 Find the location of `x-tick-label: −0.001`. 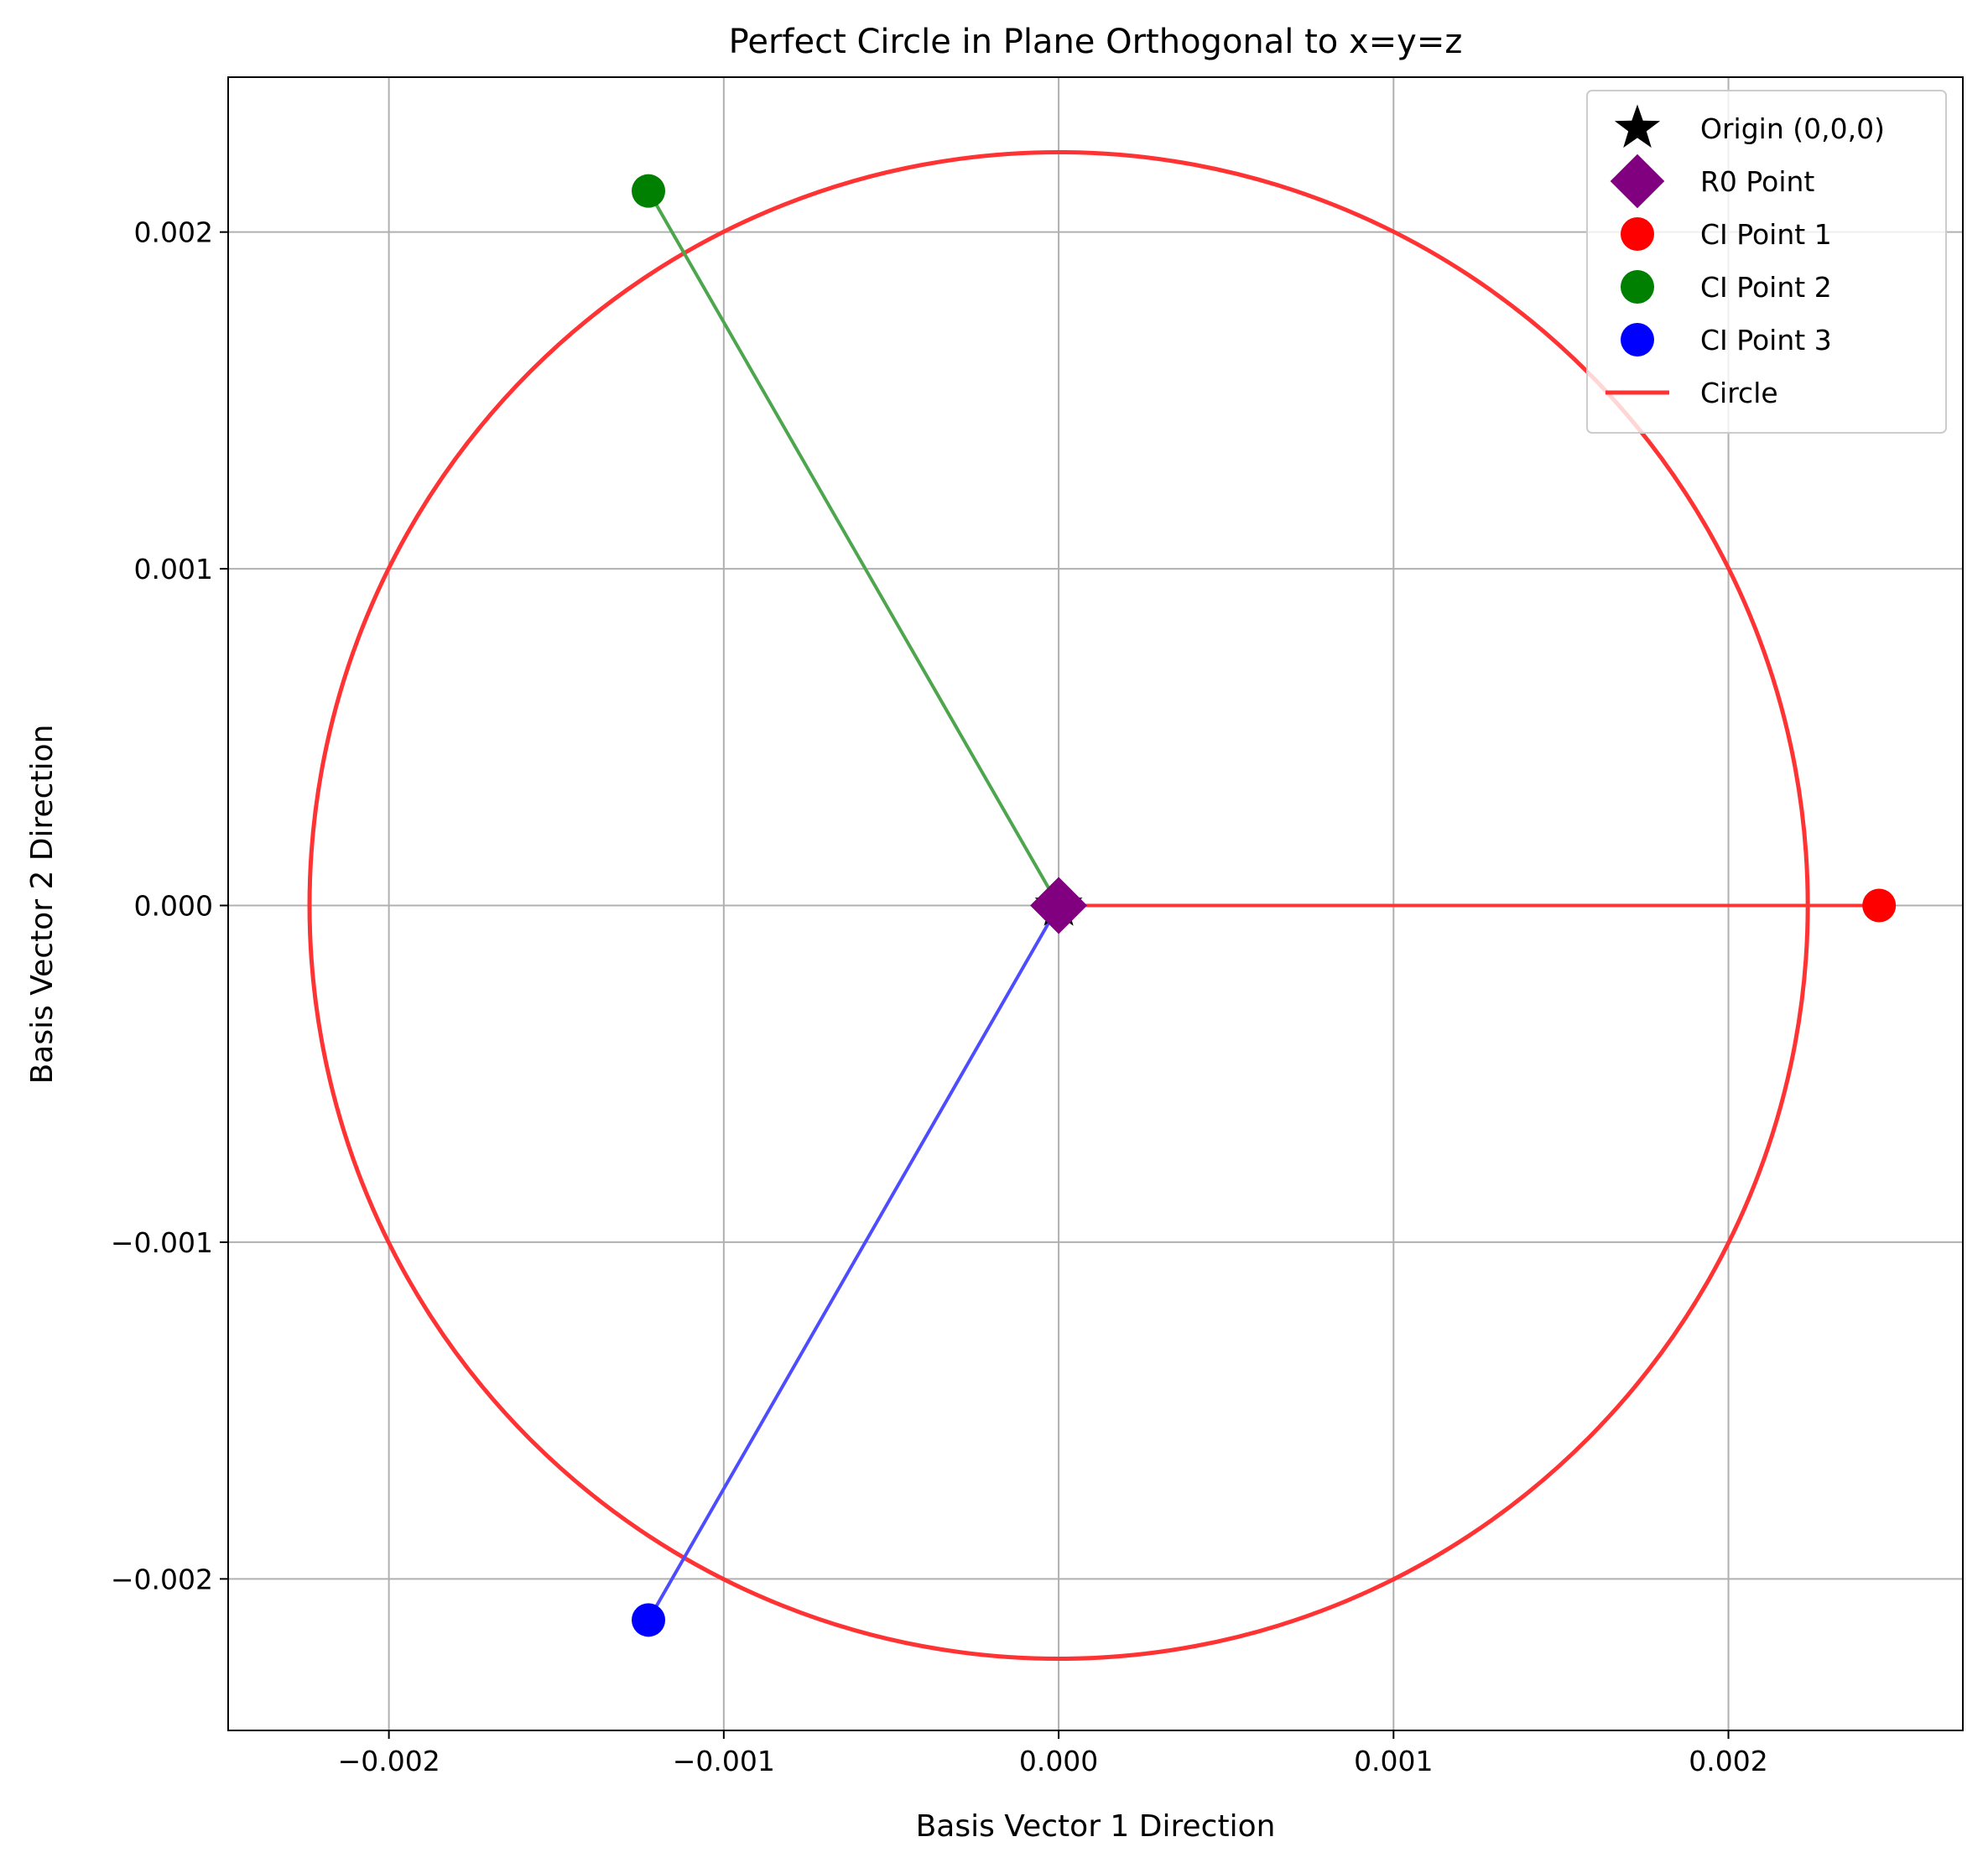

x-tick-label: −0.001 is located at coordinates (724, 1761).